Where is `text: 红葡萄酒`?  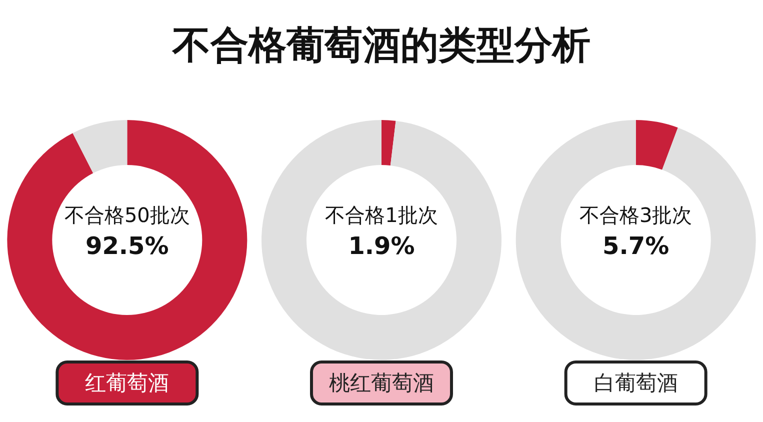
text: 红葡萄酒 is located at coordinates (127, 383).